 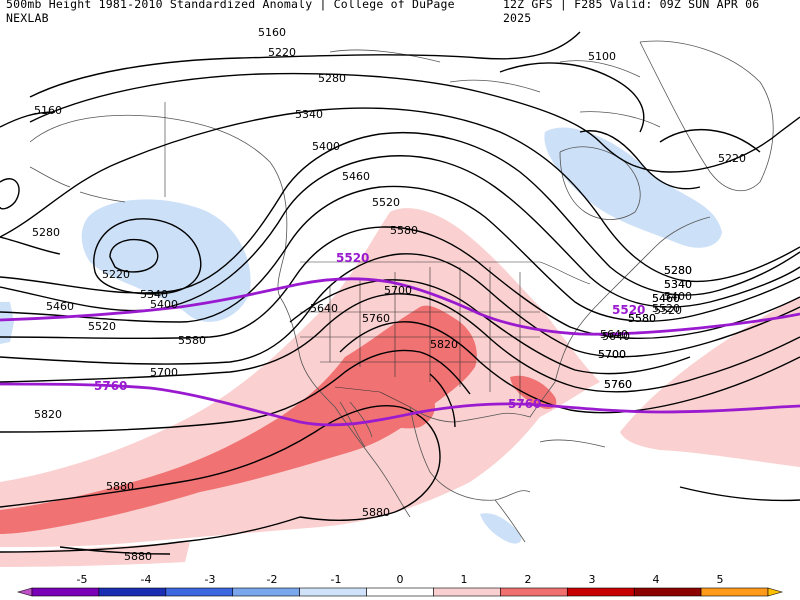 I want to click on label-5280-d: 5280, so click(x=678, y=270).